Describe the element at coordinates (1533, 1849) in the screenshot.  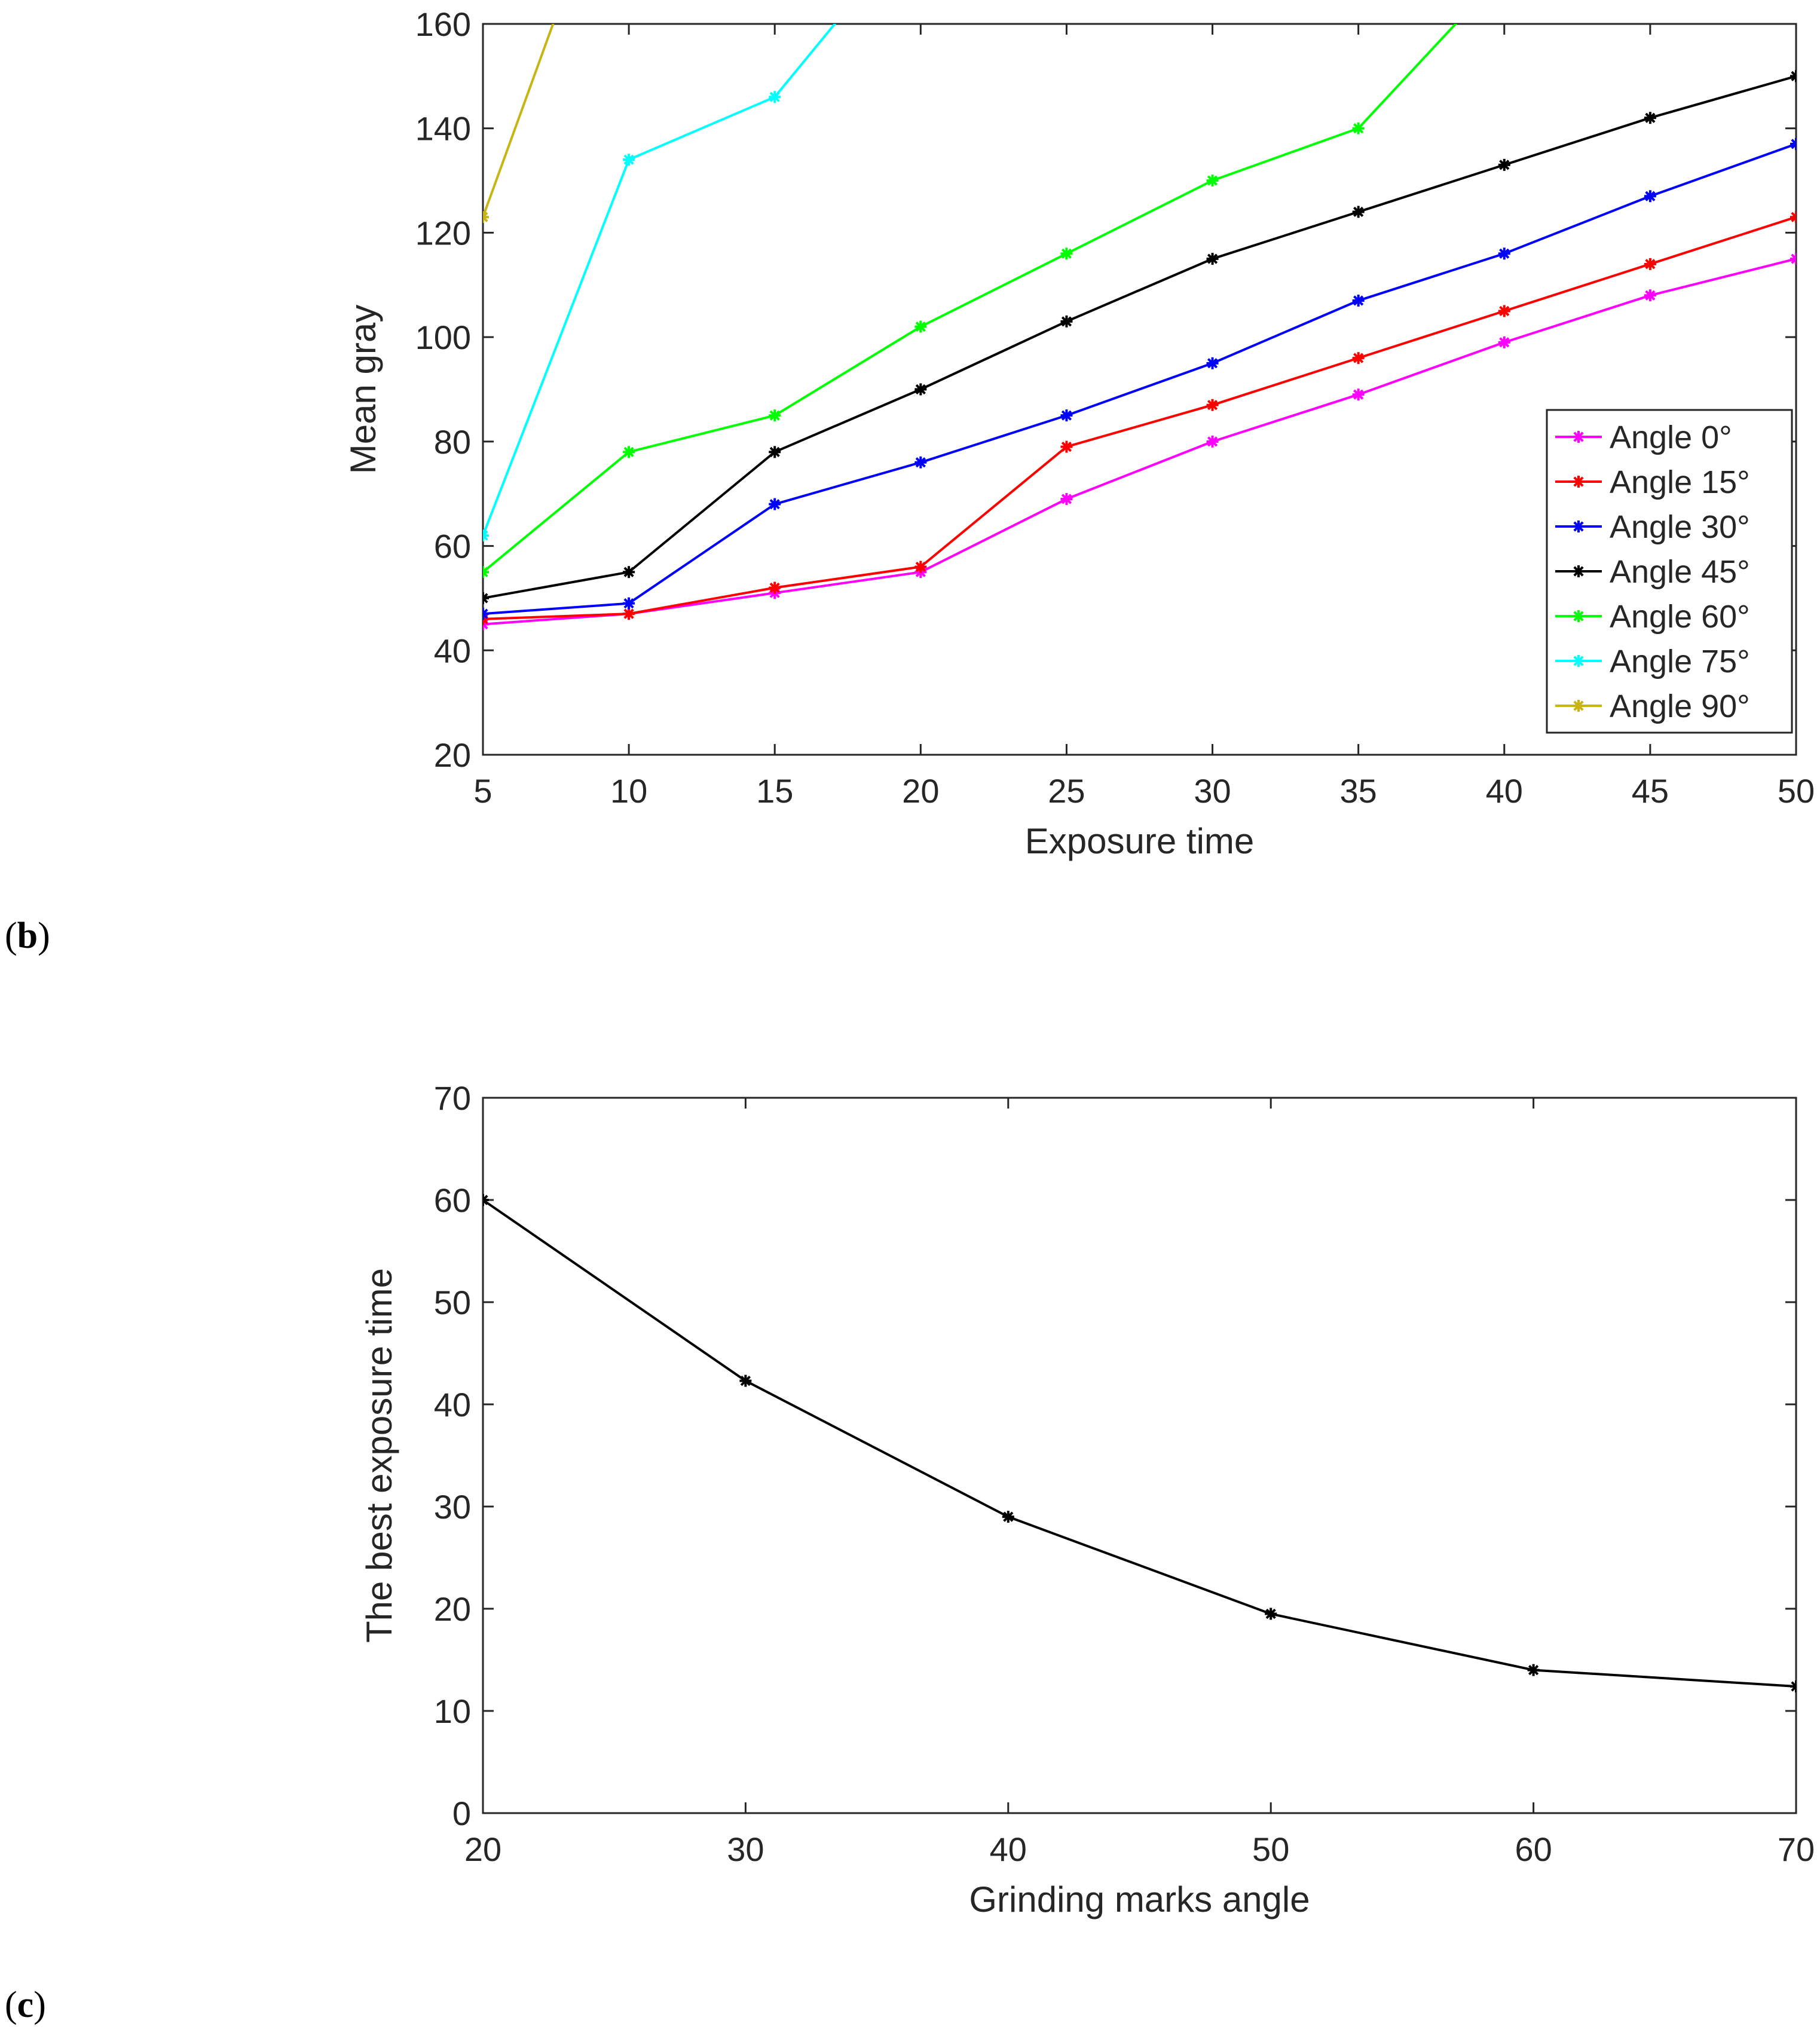
I see `x-tick-label-c: 60` at that location.